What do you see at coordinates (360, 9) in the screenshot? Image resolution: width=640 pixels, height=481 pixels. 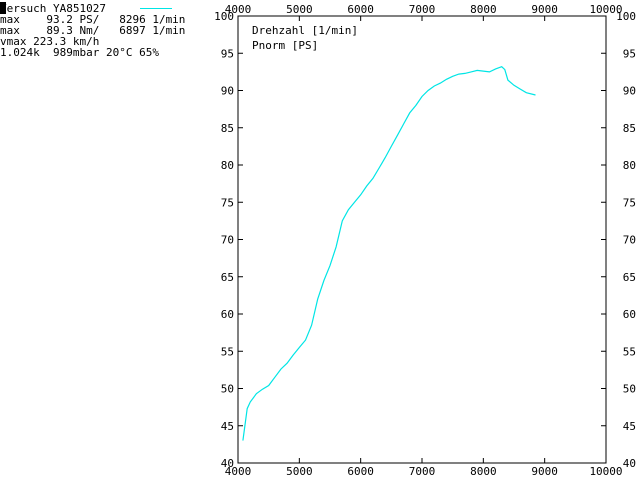 I see `x-tick-label-top: 6000` at bounding box center [360, 9].